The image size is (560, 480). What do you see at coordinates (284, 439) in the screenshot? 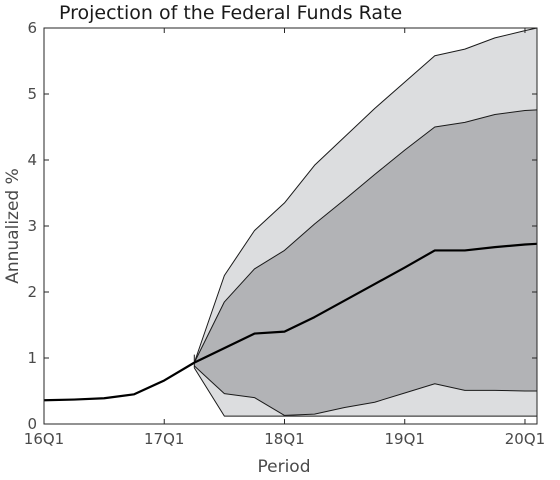
I see `x-tick-label: 18Q1` at bounding box center [284, 439].